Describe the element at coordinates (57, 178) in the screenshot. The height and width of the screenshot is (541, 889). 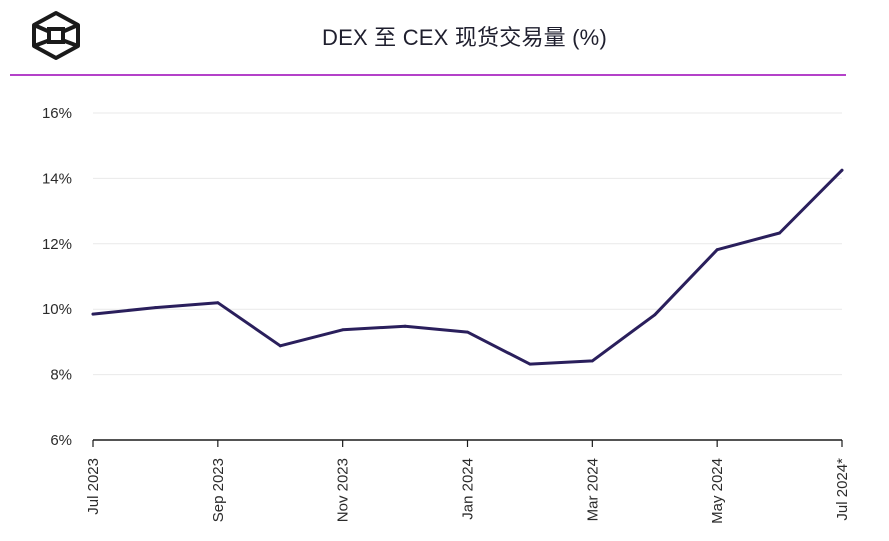
I see `y-tick-label: 14%` at that location.